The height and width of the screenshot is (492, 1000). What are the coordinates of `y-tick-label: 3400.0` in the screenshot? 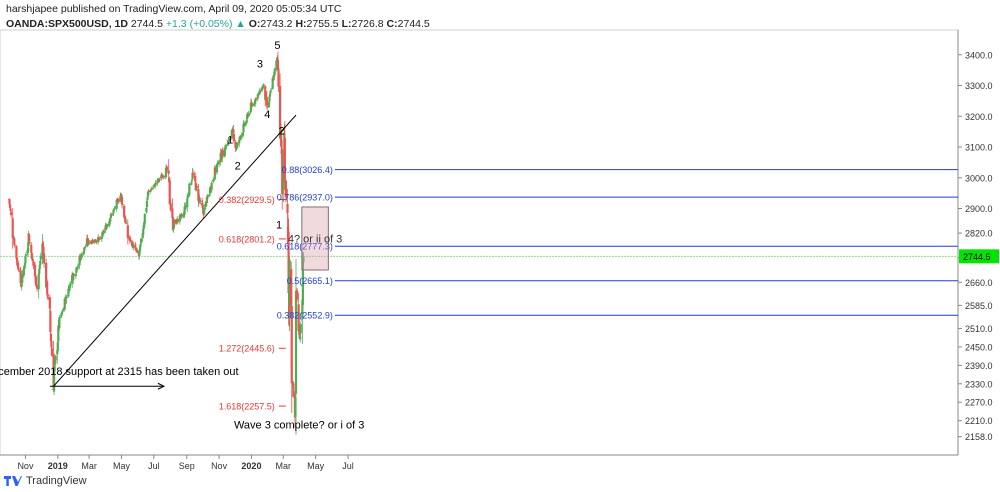 It's located at (979, 55).